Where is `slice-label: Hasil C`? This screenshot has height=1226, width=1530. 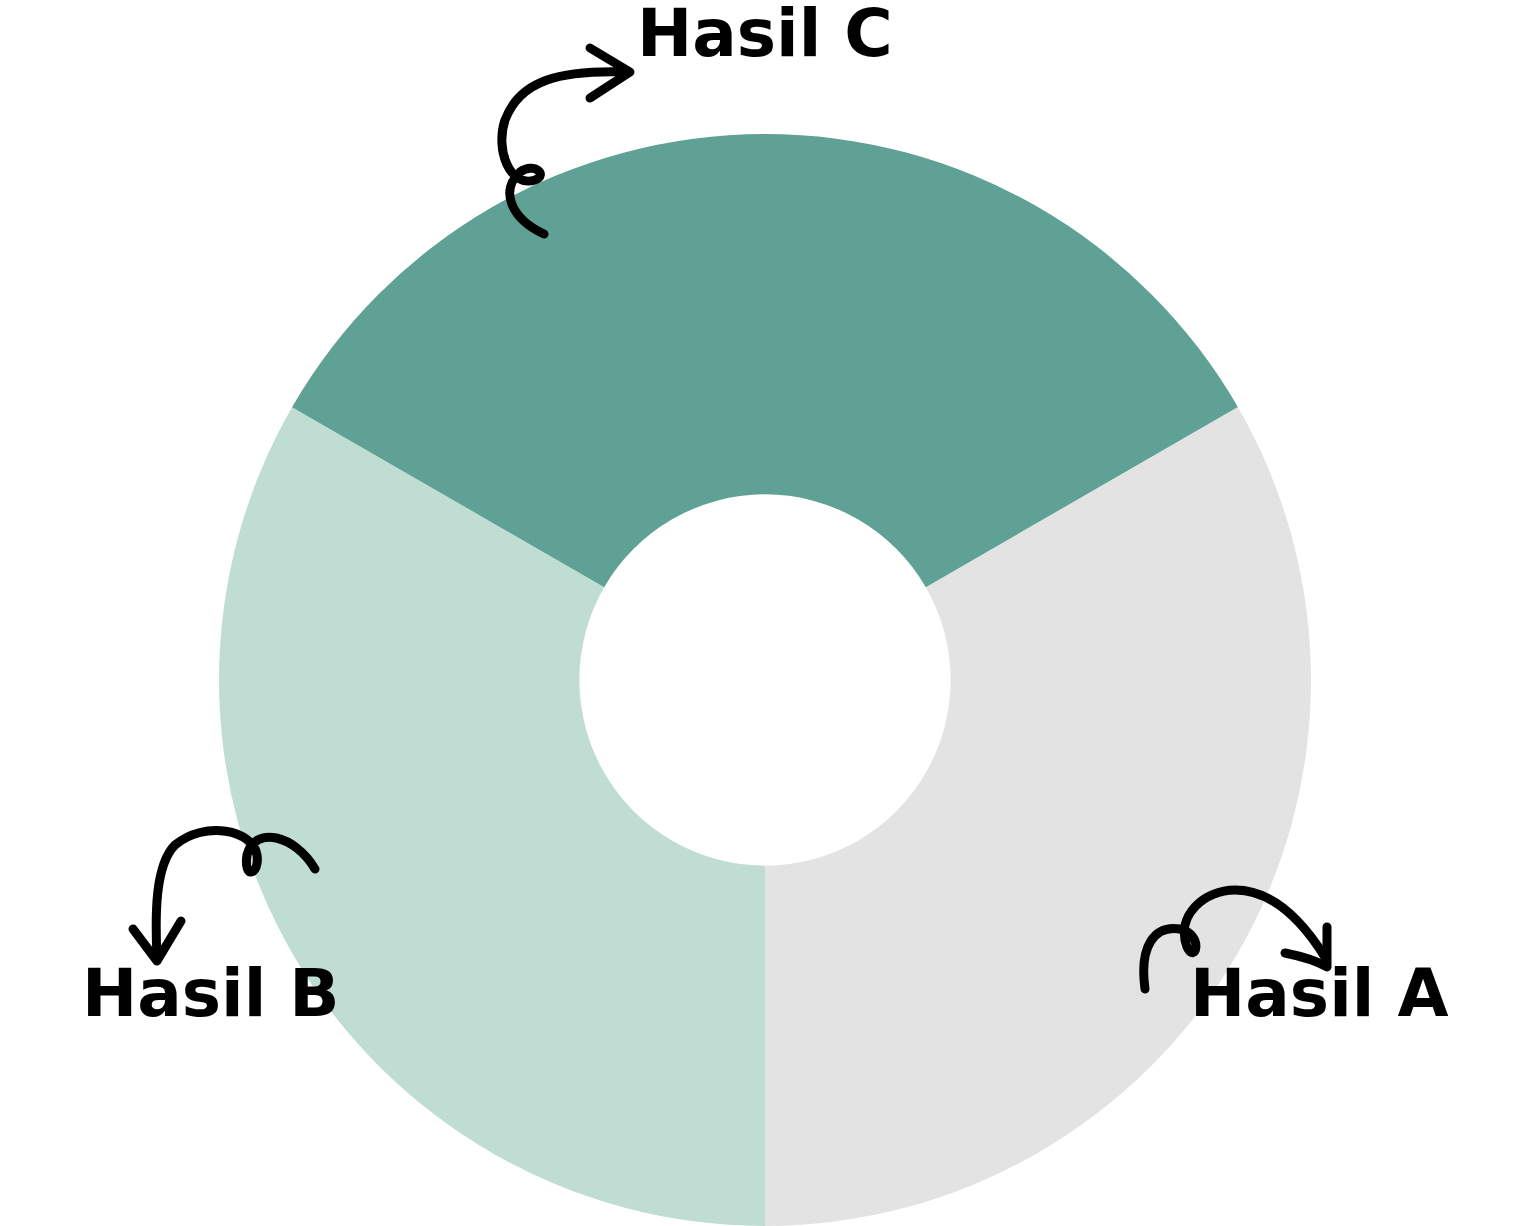 slice-label: Hasil C is located at coordinates (765, 36).